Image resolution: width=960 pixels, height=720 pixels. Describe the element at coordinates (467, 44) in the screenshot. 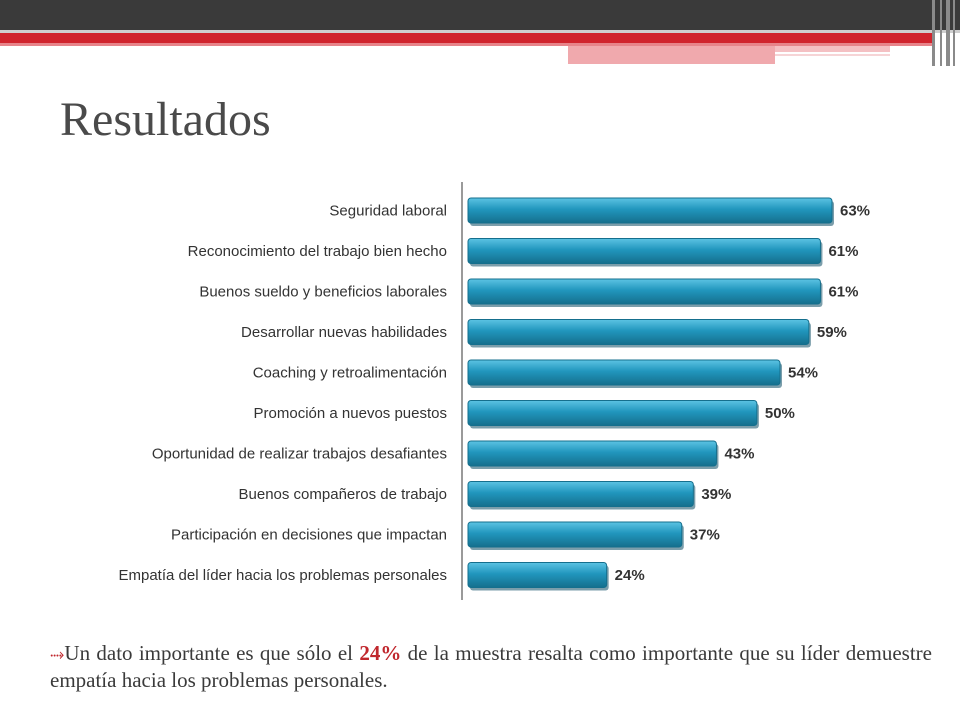

I see `header-pink-stripe` at that location.